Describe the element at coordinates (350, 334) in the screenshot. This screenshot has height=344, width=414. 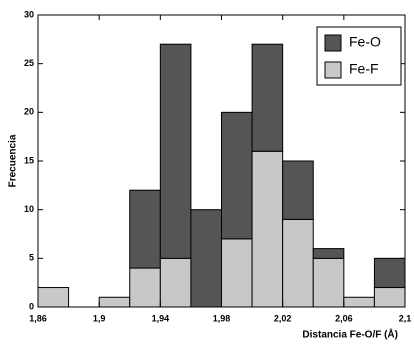
I see `x-axis-title: Distancia Fe-O/F (Å)` at that location.